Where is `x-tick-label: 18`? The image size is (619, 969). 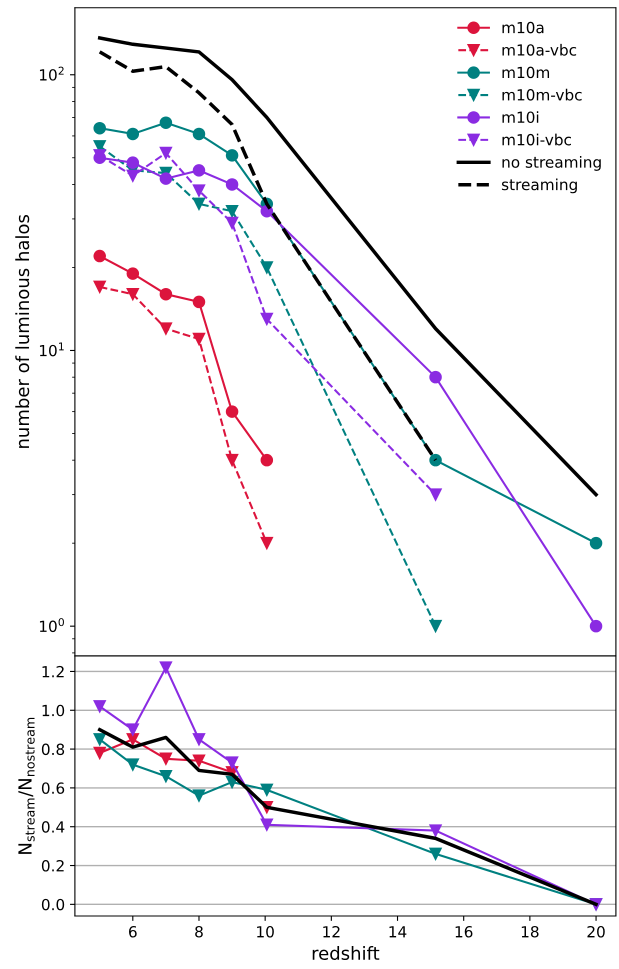
x-tick-label: 18 is located at coordinates (530, 932).